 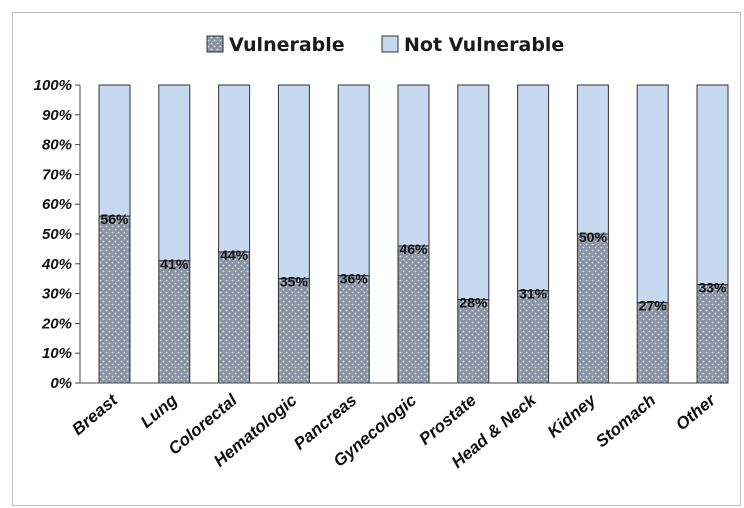 What do you see at coordinates (287, 45) in the screenshot?
I see `legend-label-vulnerable: Vulnerable` at bounding box center [287, 45].